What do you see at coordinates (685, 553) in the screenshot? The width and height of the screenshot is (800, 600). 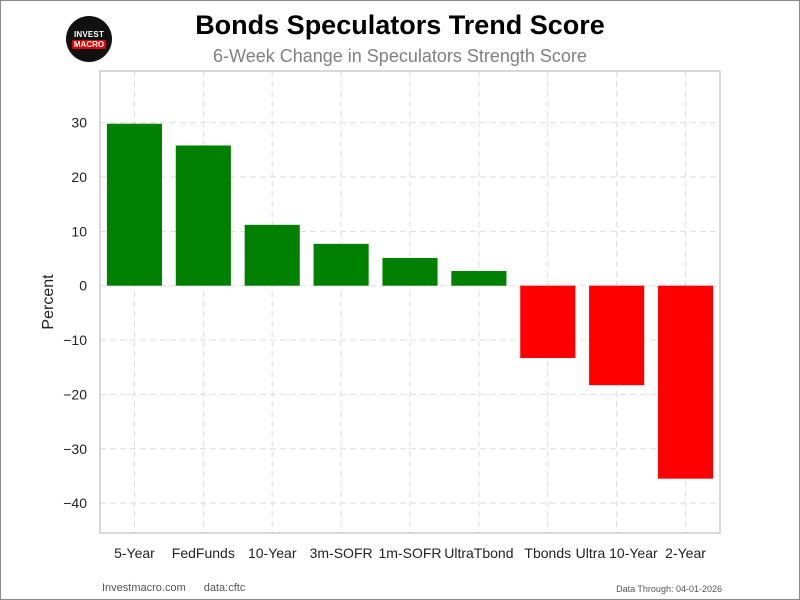 I see `x-tick-label: 2-Year` at bounding box center [685, 553].